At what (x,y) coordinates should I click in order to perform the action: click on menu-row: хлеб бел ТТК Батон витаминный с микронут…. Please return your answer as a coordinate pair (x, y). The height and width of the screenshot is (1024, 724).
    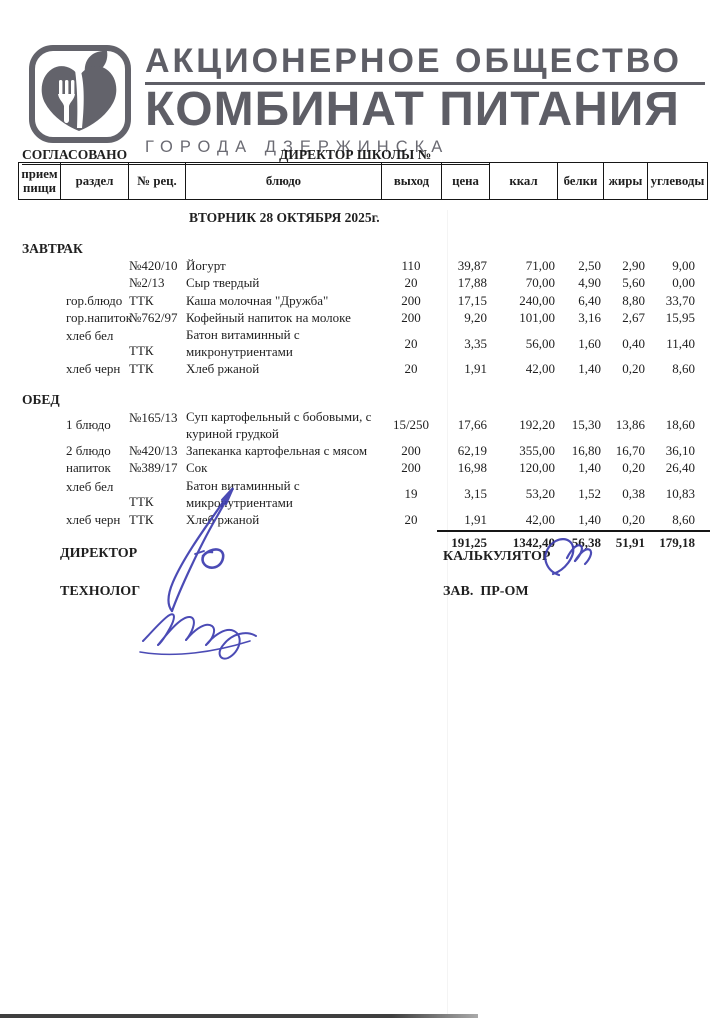
    Looking at the image, I should click on (363, 343).